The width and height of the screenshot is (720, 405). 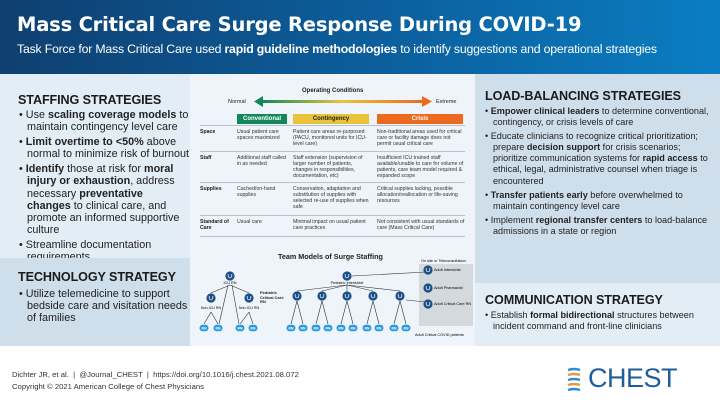 I want to click on list-text: rapid access, so click(x=670, y=158).